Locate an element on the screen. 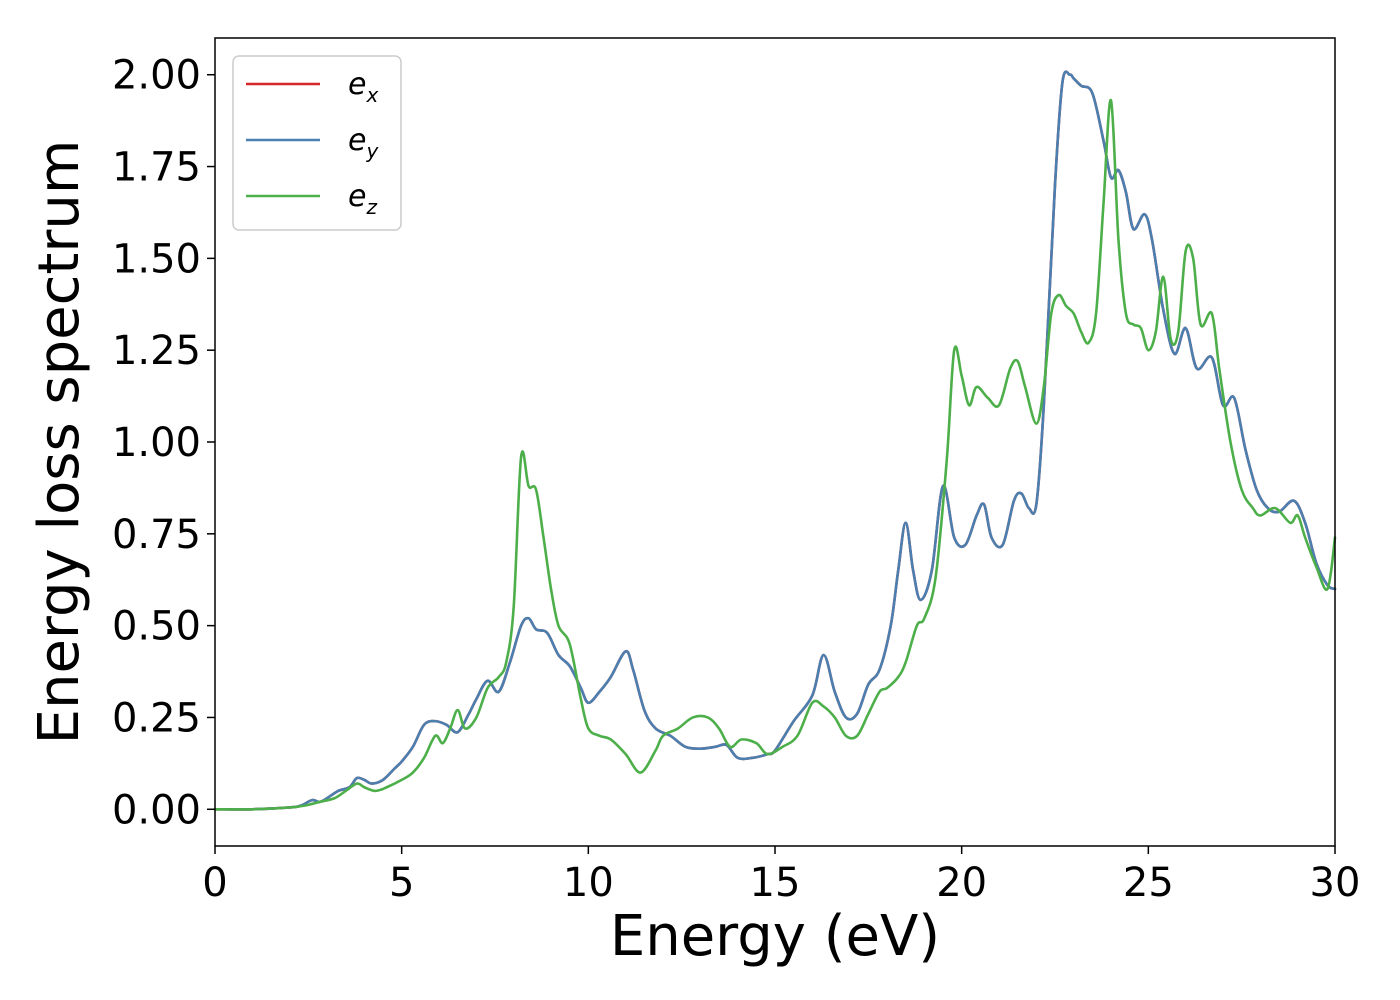  y-tick-label: 0.50 is located at coordinates (156, 627).